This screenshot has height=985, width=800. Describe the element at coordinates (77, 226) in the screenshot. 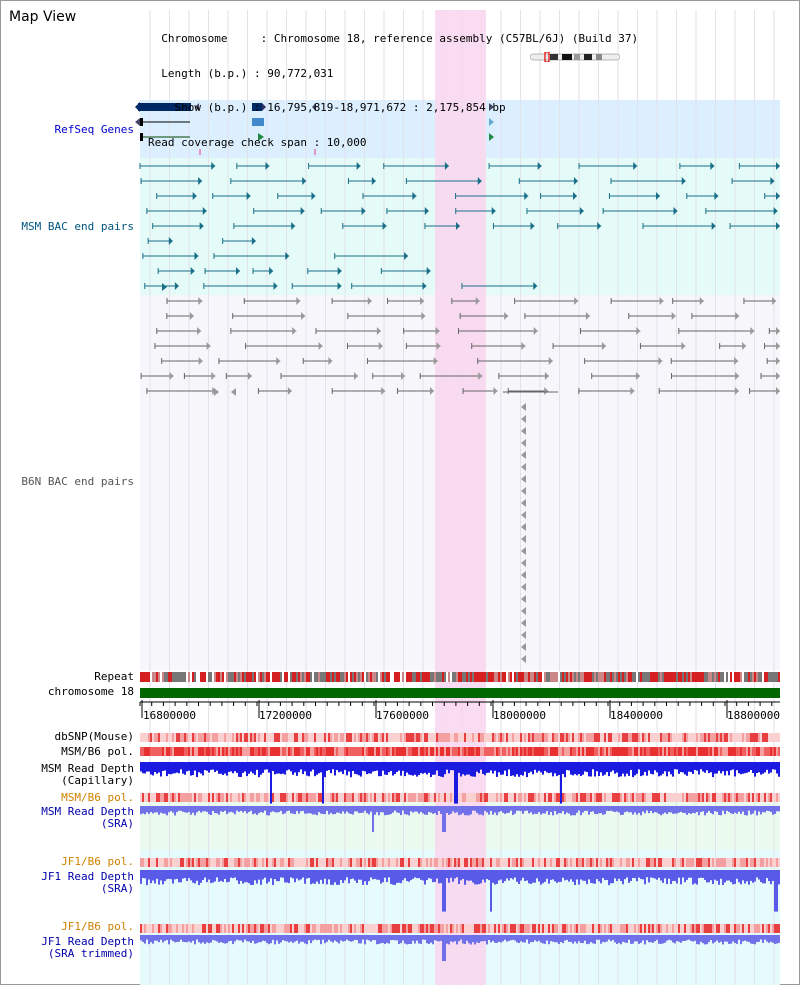

I see `msm-bac-end-pairs-label: MSM BAC end pairs` at that location.